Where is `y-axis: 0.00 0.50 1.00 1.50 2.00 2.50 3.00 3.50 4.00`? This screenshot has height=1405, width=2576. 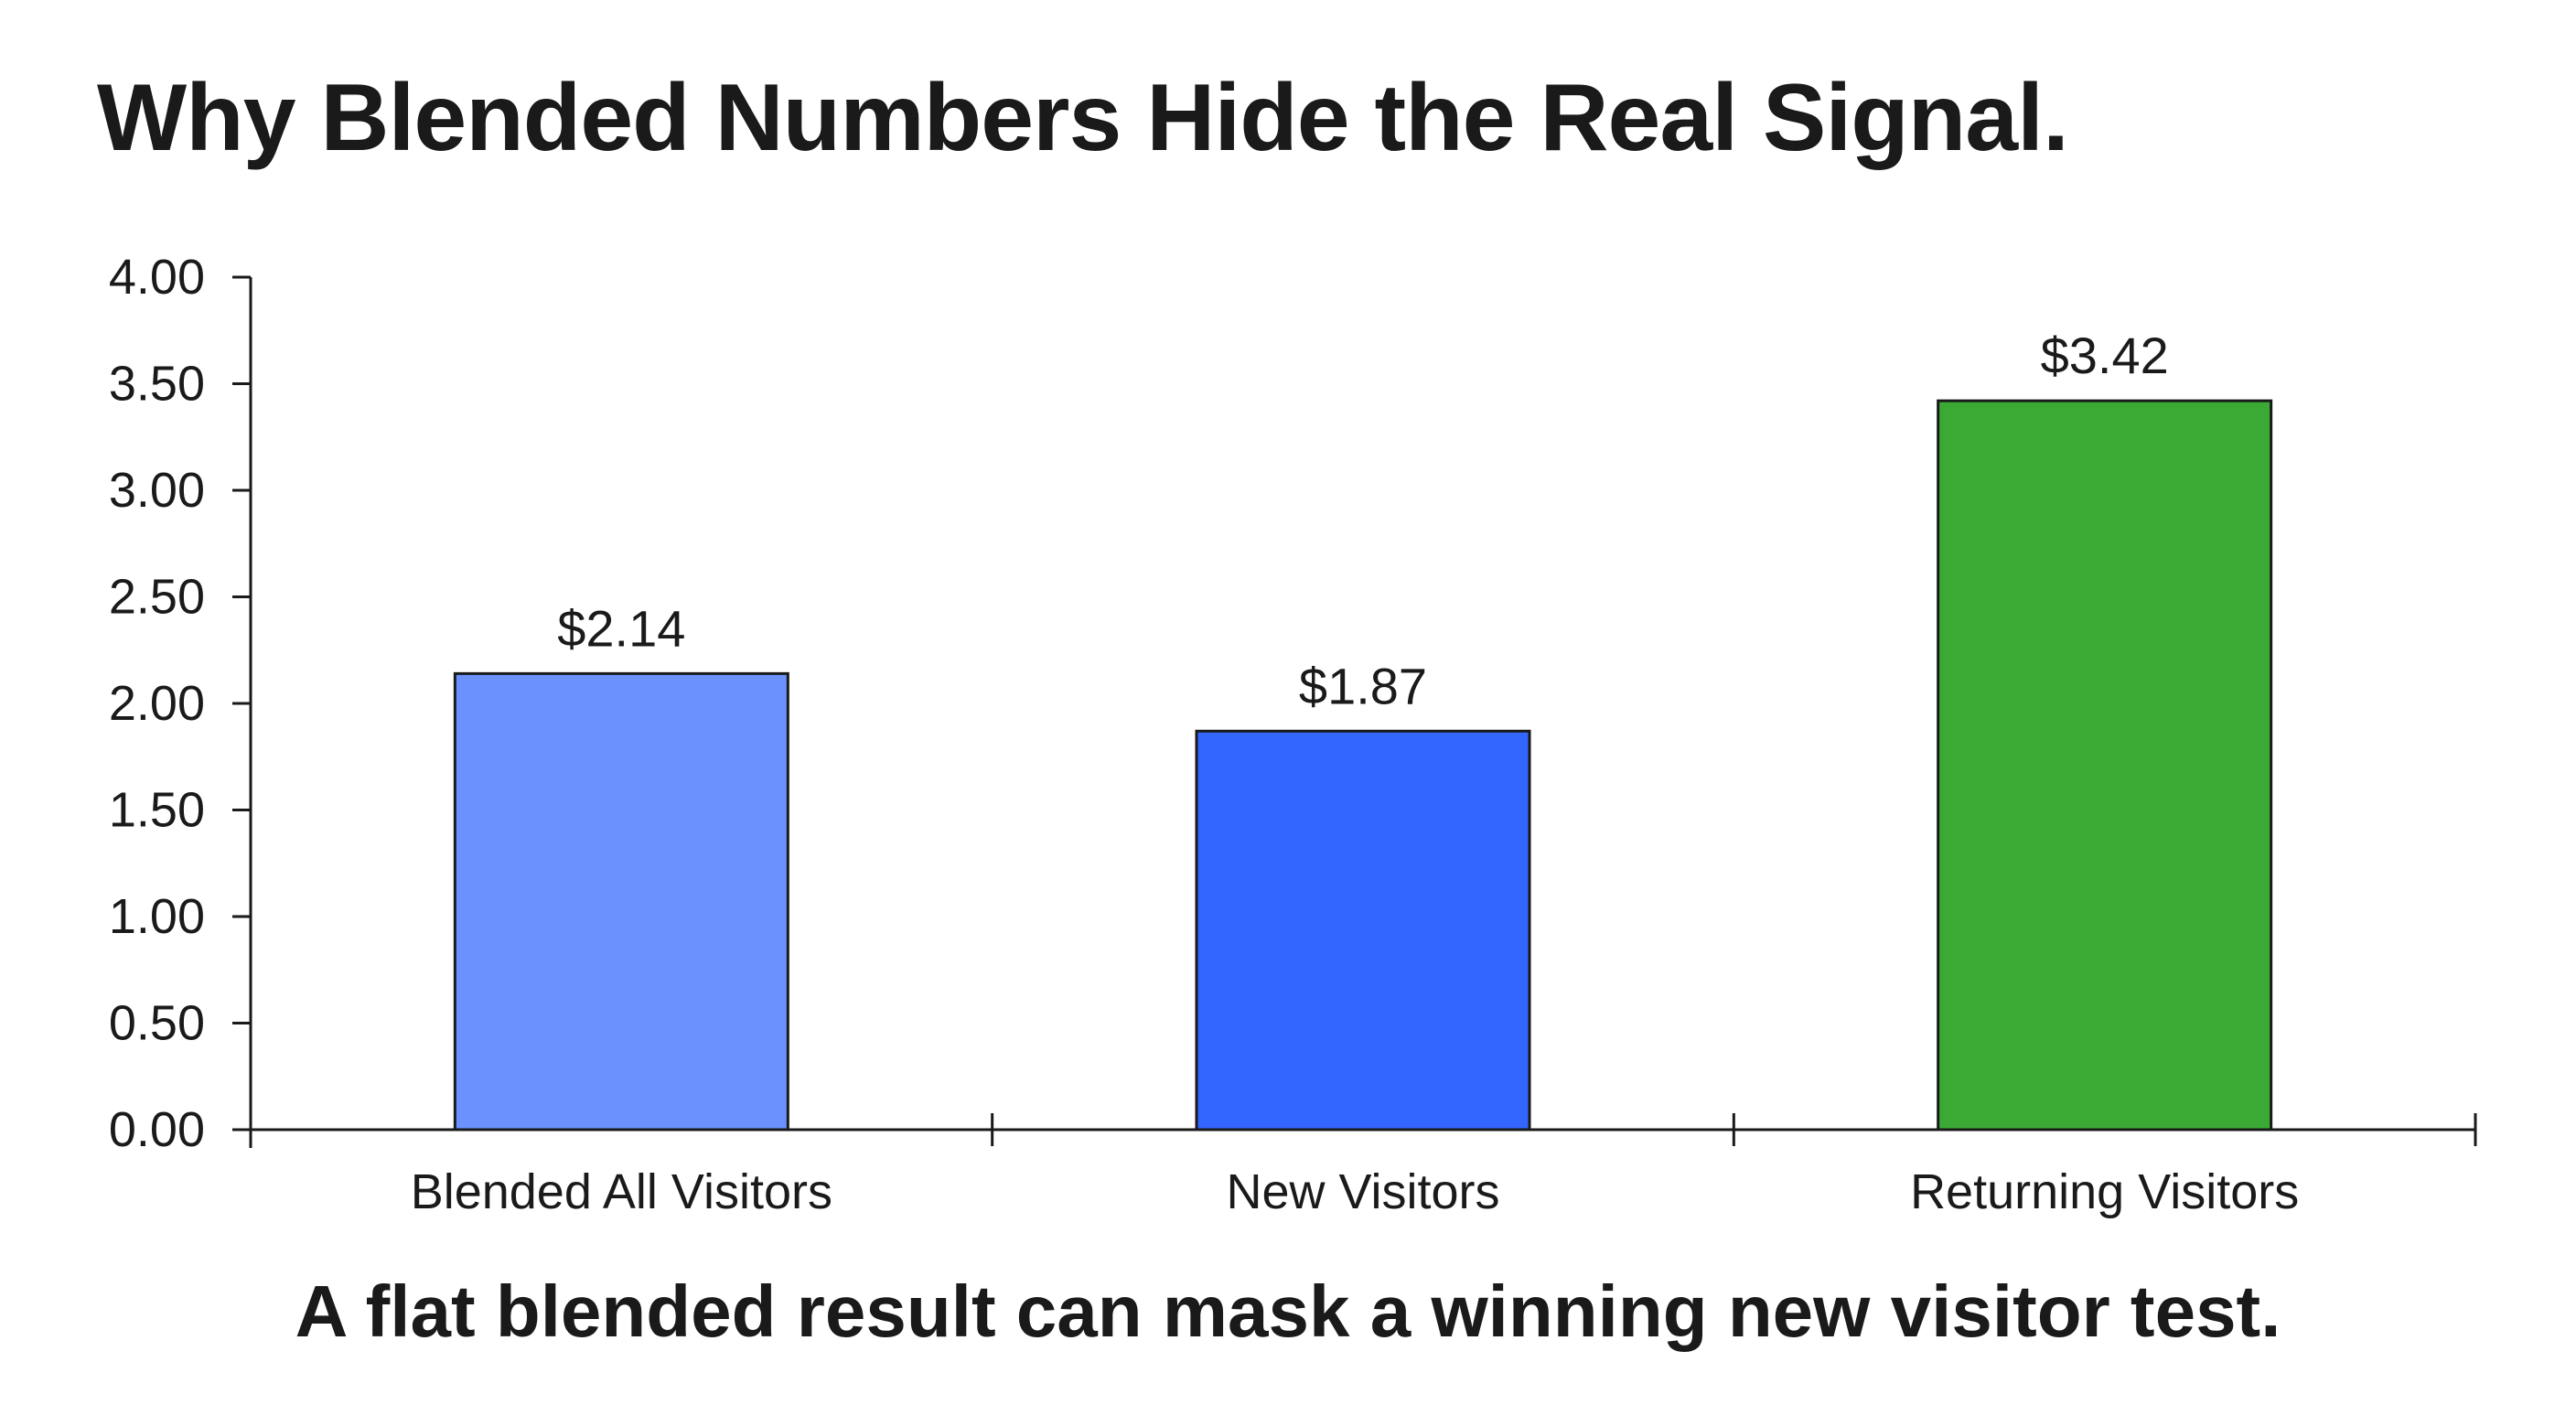
y-axis: 0.00 0.50 1.00 1.50 2.00 2.50 3.00 3.50 4.00 is located at coordinates (181, 703).